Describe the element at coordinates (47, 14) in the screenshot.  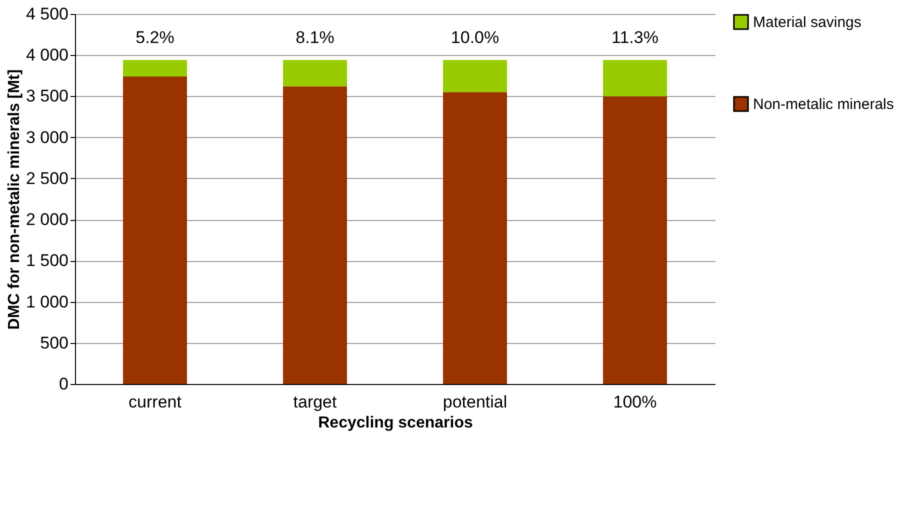
I see `y-tick-label: 4 500` at that location.